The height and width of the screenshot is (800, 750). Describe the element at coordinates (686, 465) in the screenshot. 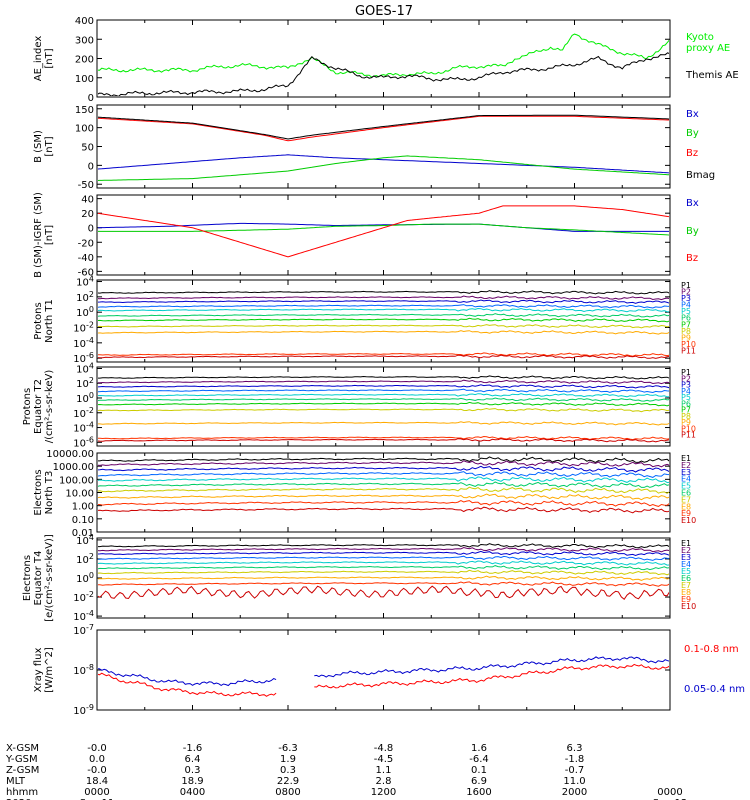

I see `channel-label: E2` at that location.